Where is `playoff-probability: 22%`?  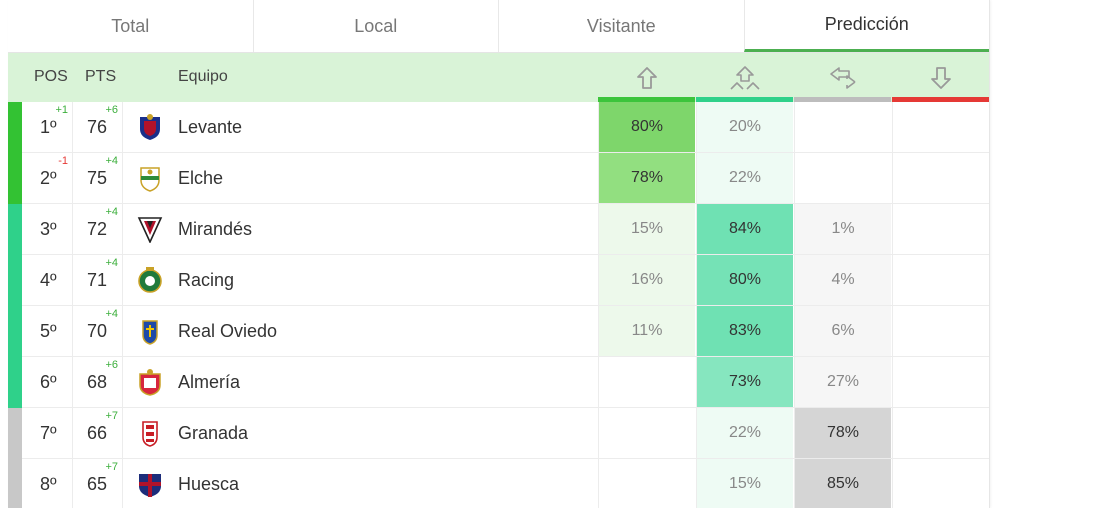
playoff-probability: 22% is located at coordinates (744, 433).